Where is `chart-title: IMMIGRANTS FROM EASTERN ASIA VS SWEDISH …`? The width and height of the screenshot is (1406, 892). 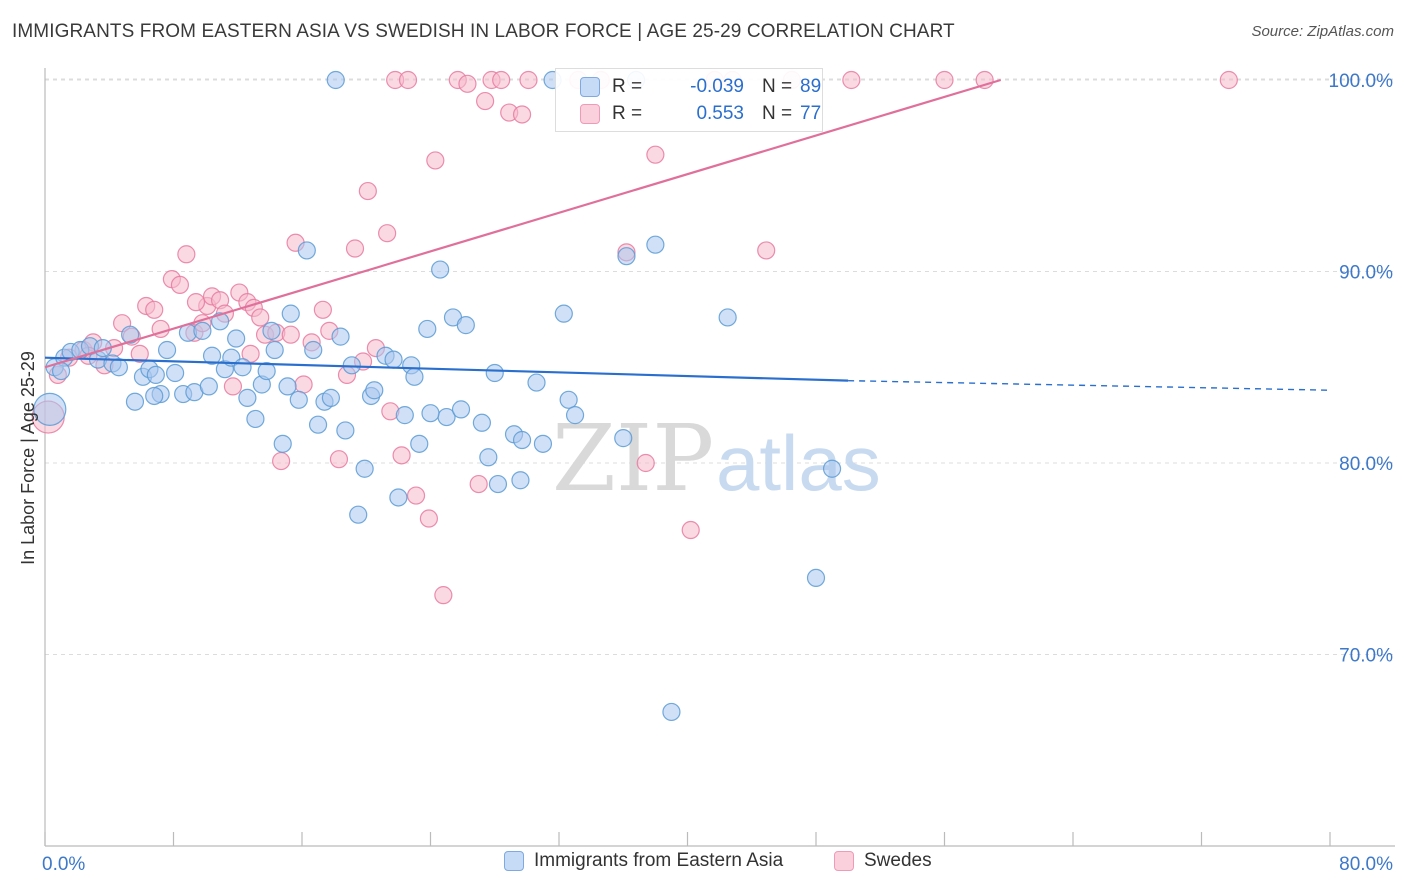 chart-title: IMMIGRANTS FROM EASTERN ASIA VS SWEDISH … is located at coordinates (483, 31).